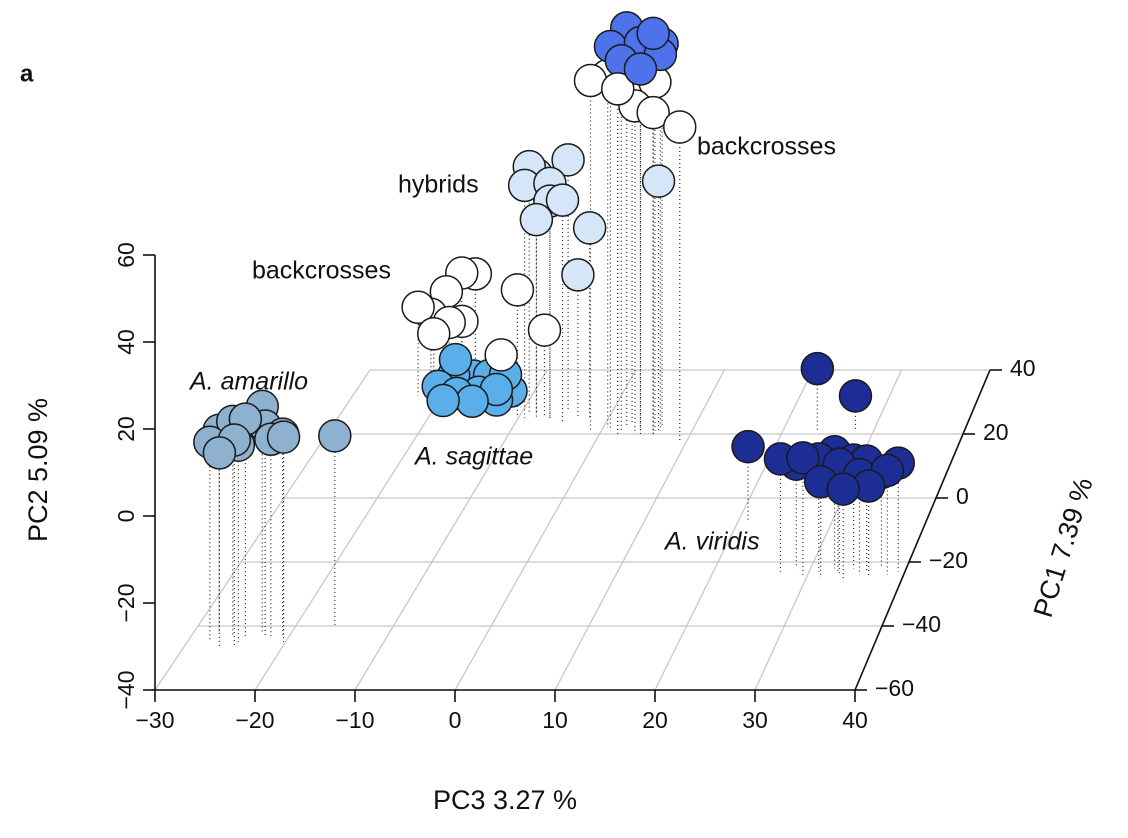 The height and width of the screenshot is (838, 1128). What do you see at coordinates (126, 602) in the screenshot?
I see `y-tick-label: −20` at bounding box center [126, 602].